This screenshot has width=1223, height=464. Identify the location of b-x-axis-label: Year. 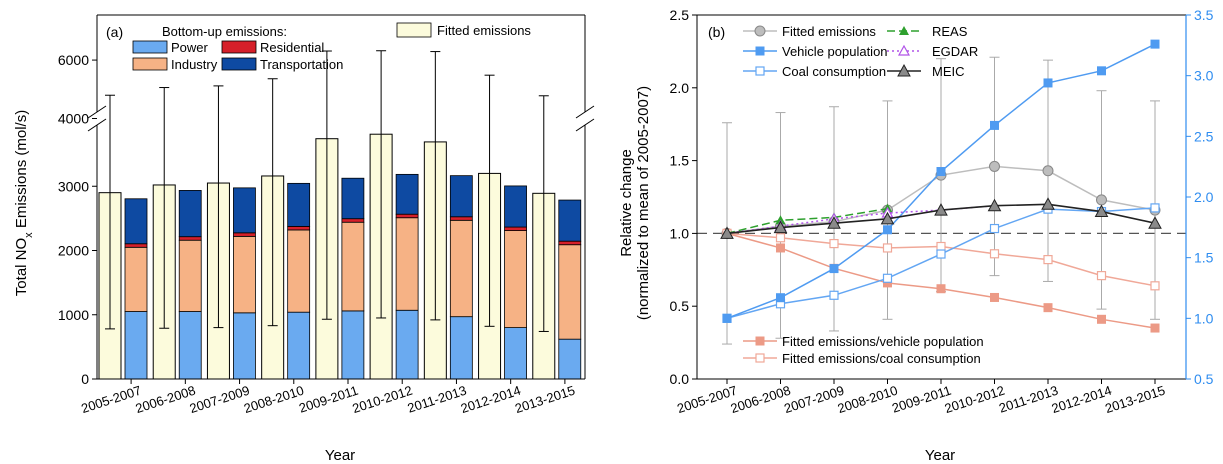
(940, 455).